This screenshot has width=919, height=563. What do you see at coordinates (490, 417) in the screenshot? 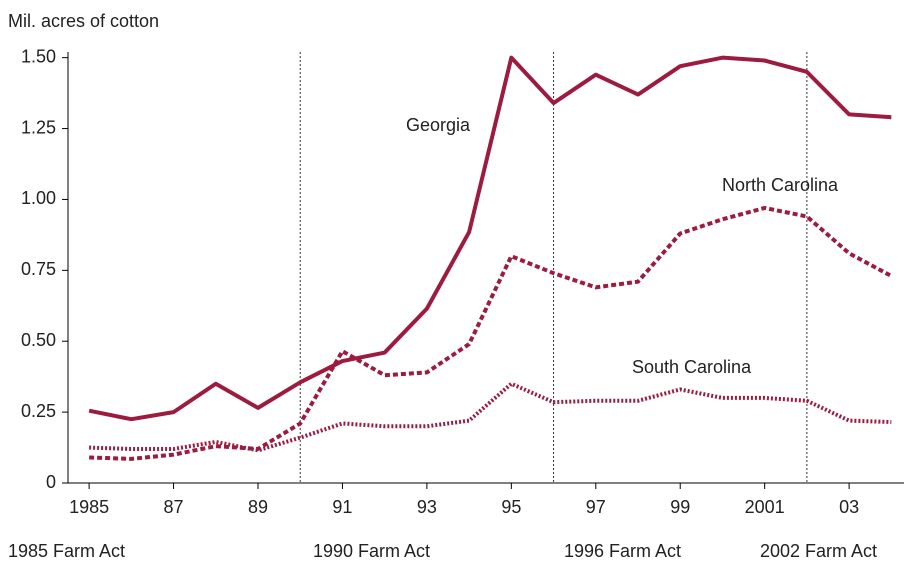
I see `series-line` at bounding box center [490, 417].